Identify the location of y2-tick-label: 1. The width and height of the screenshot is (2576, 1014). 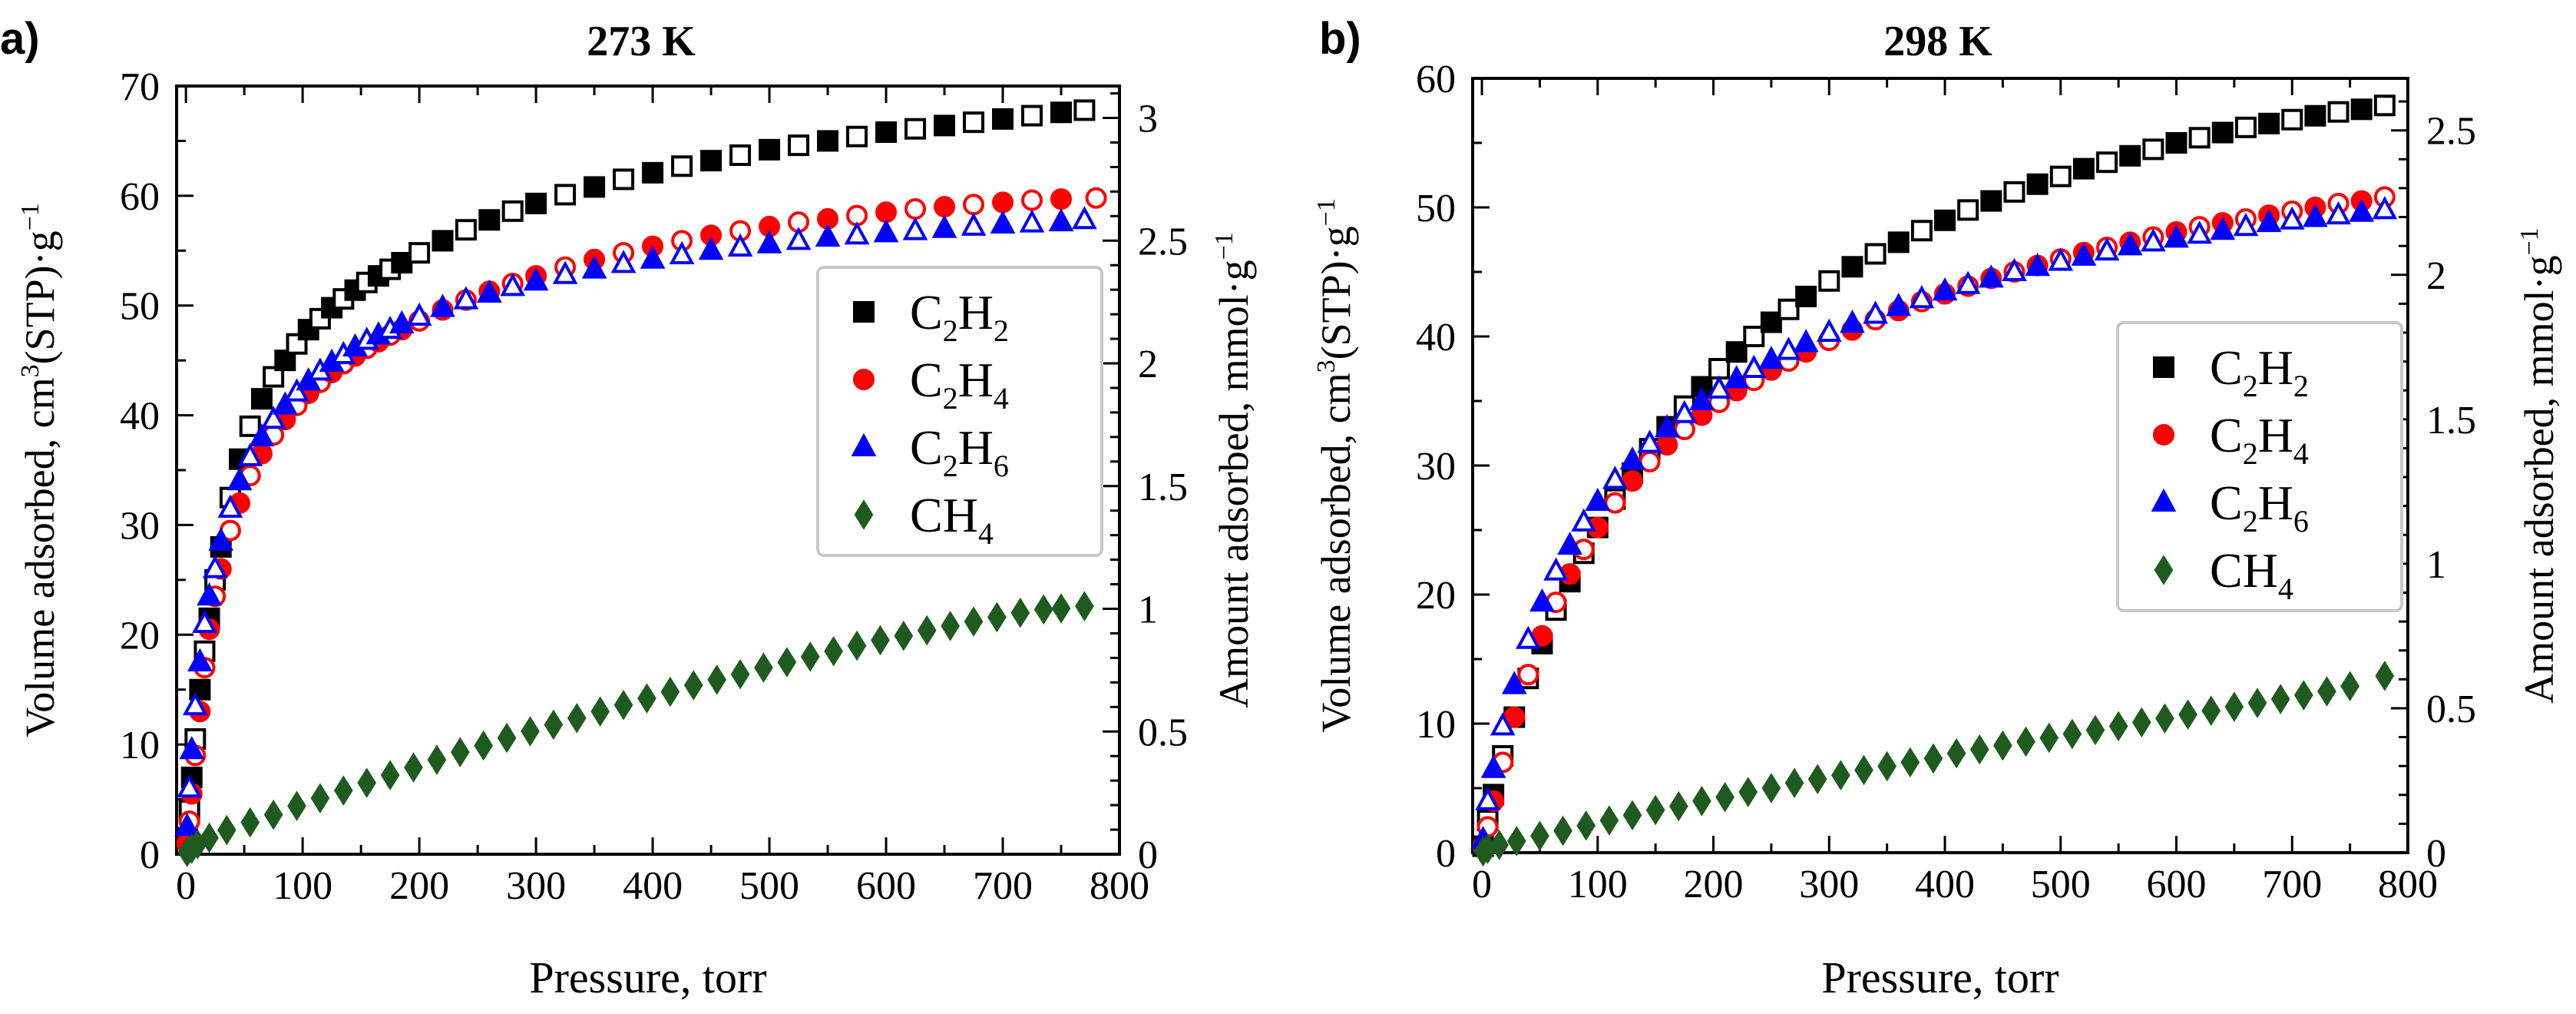
(2436, 565).